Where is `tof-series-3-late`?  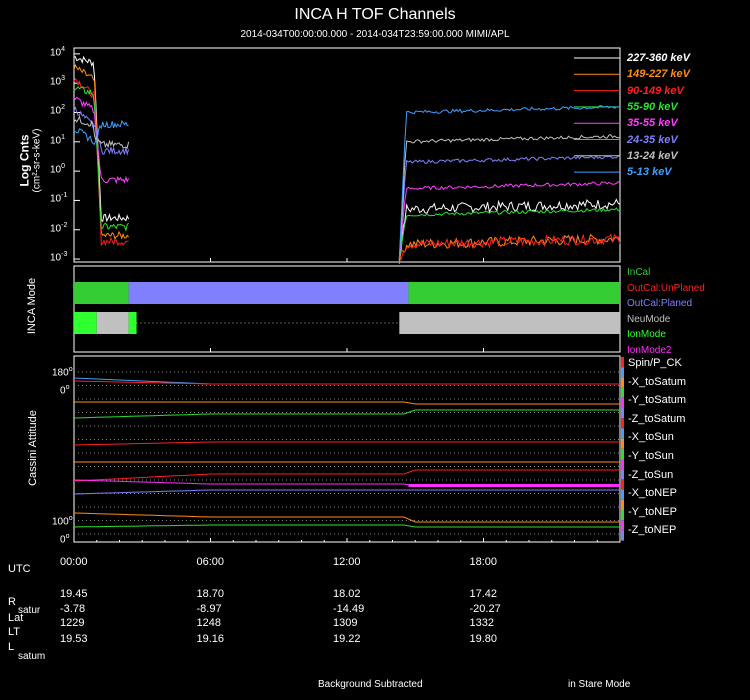
tof-series-3-late is located at coordinates (509, 234).